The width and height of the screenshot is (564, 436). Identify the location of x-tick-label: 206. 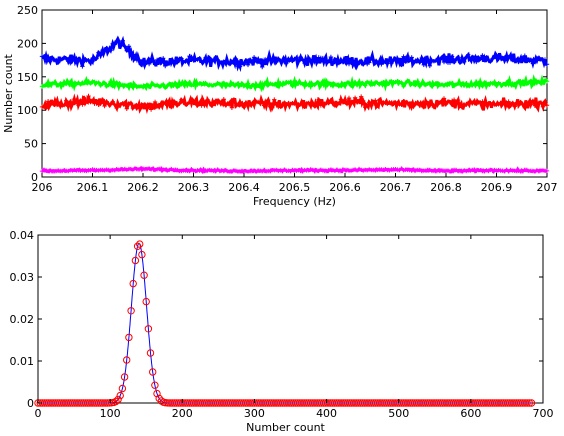
(42, 187).